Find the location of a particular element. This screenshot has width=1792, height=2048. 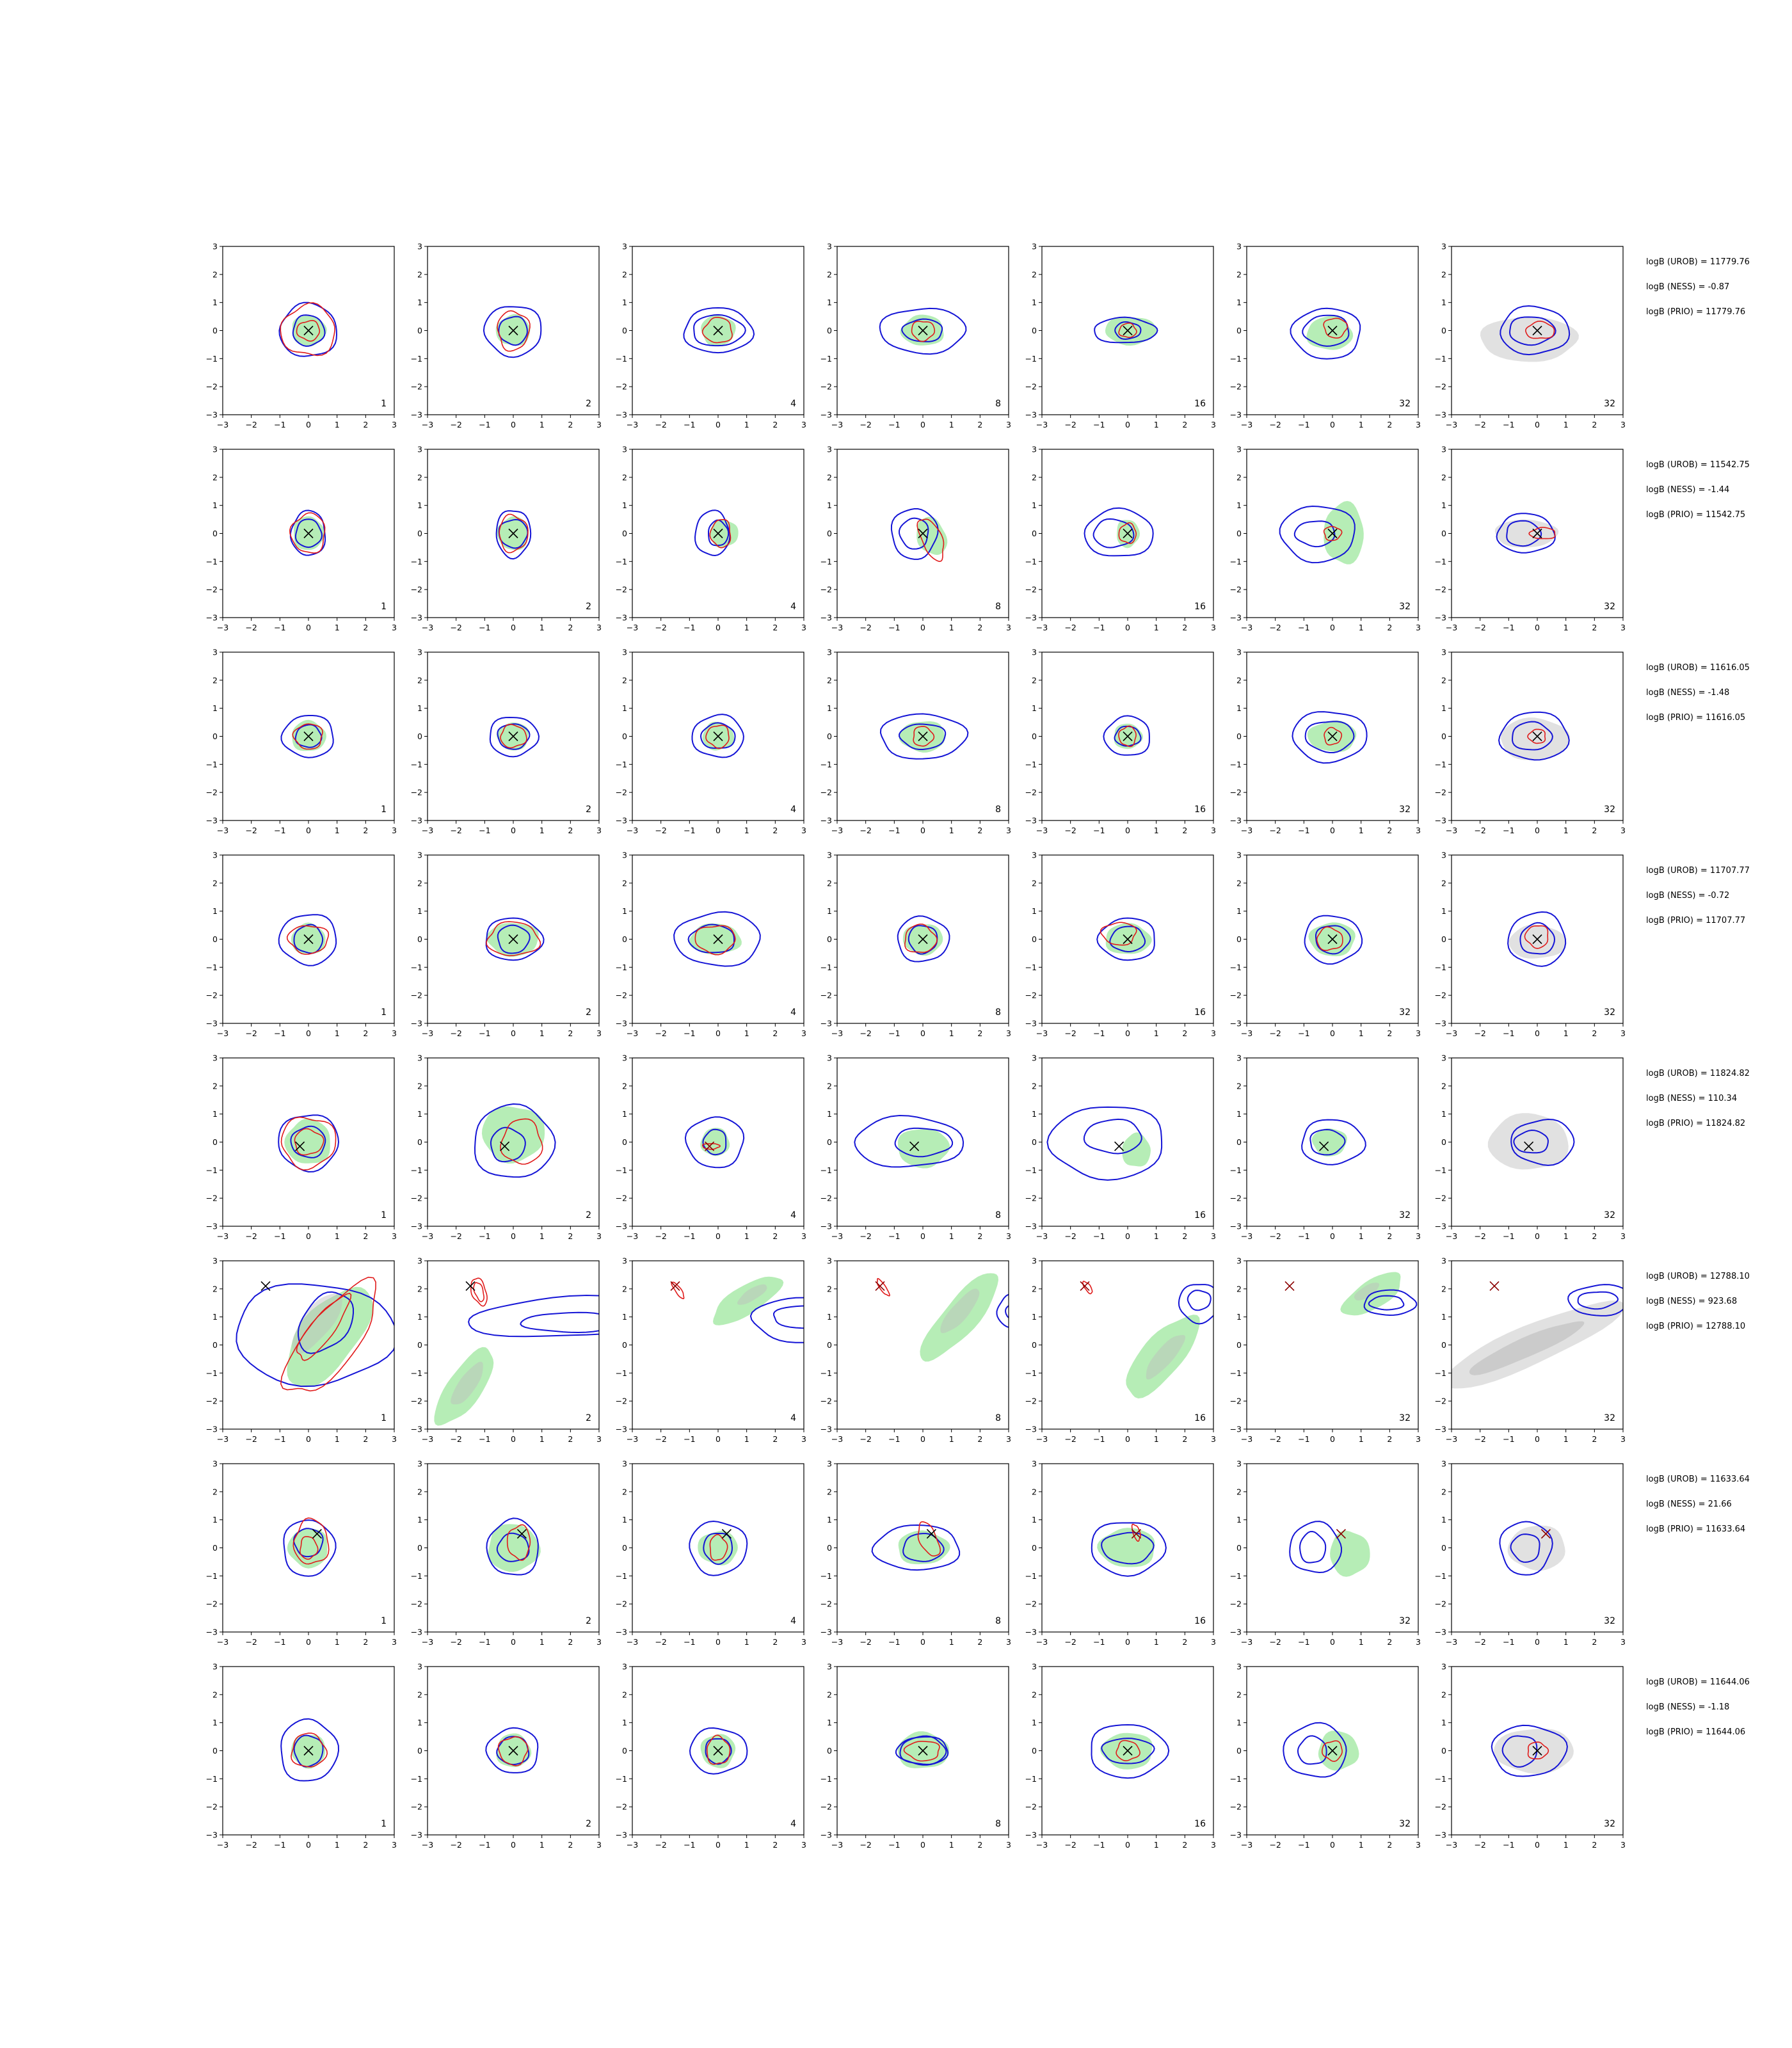

panel-r8-c5: −3−3 −2 −2 −1 −1 0 0 1 1 2 2 3 3 16 is located at coordinates (1120, 1756).